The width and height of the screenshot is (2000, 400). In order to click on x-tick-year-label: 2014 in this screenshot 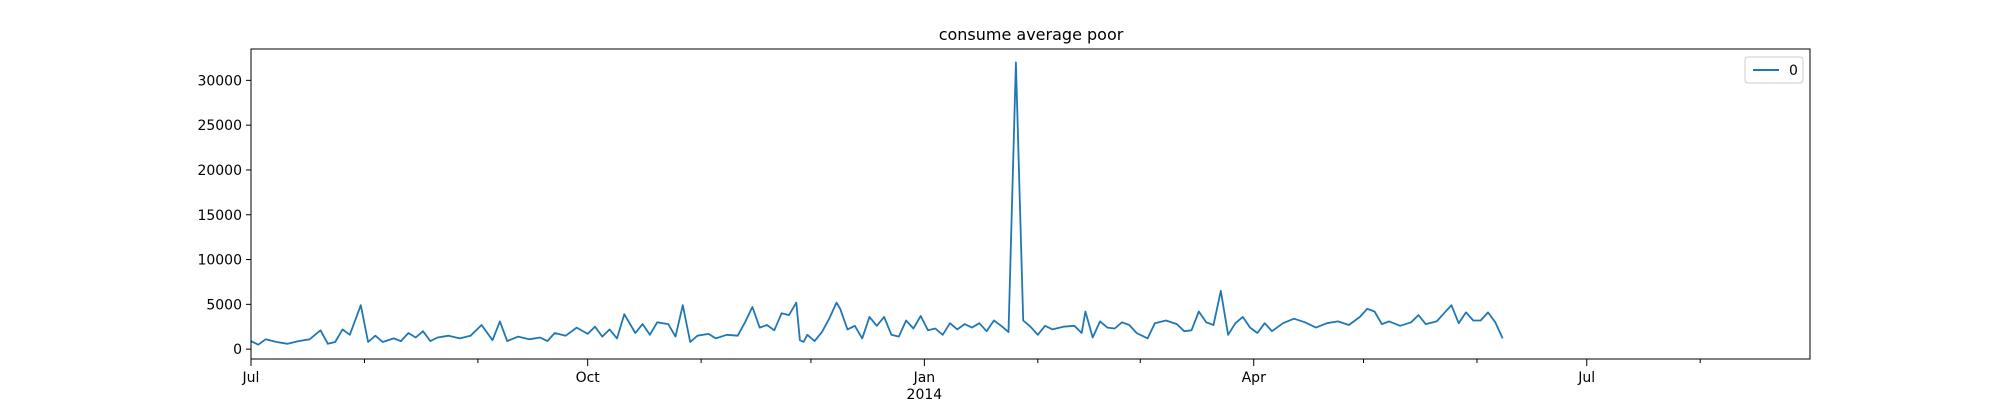, I will do `click(925, 393)`.